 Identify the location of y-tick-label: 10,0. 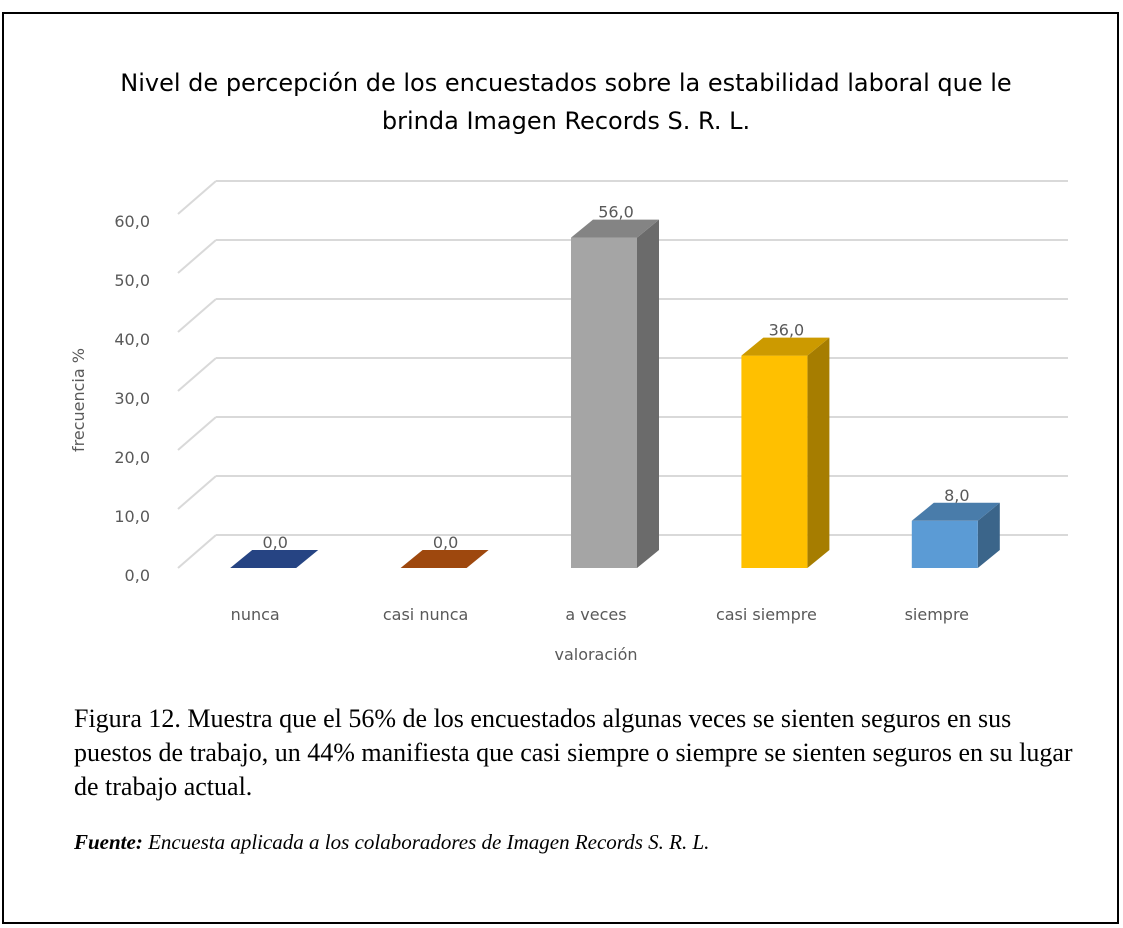
(132, 516).